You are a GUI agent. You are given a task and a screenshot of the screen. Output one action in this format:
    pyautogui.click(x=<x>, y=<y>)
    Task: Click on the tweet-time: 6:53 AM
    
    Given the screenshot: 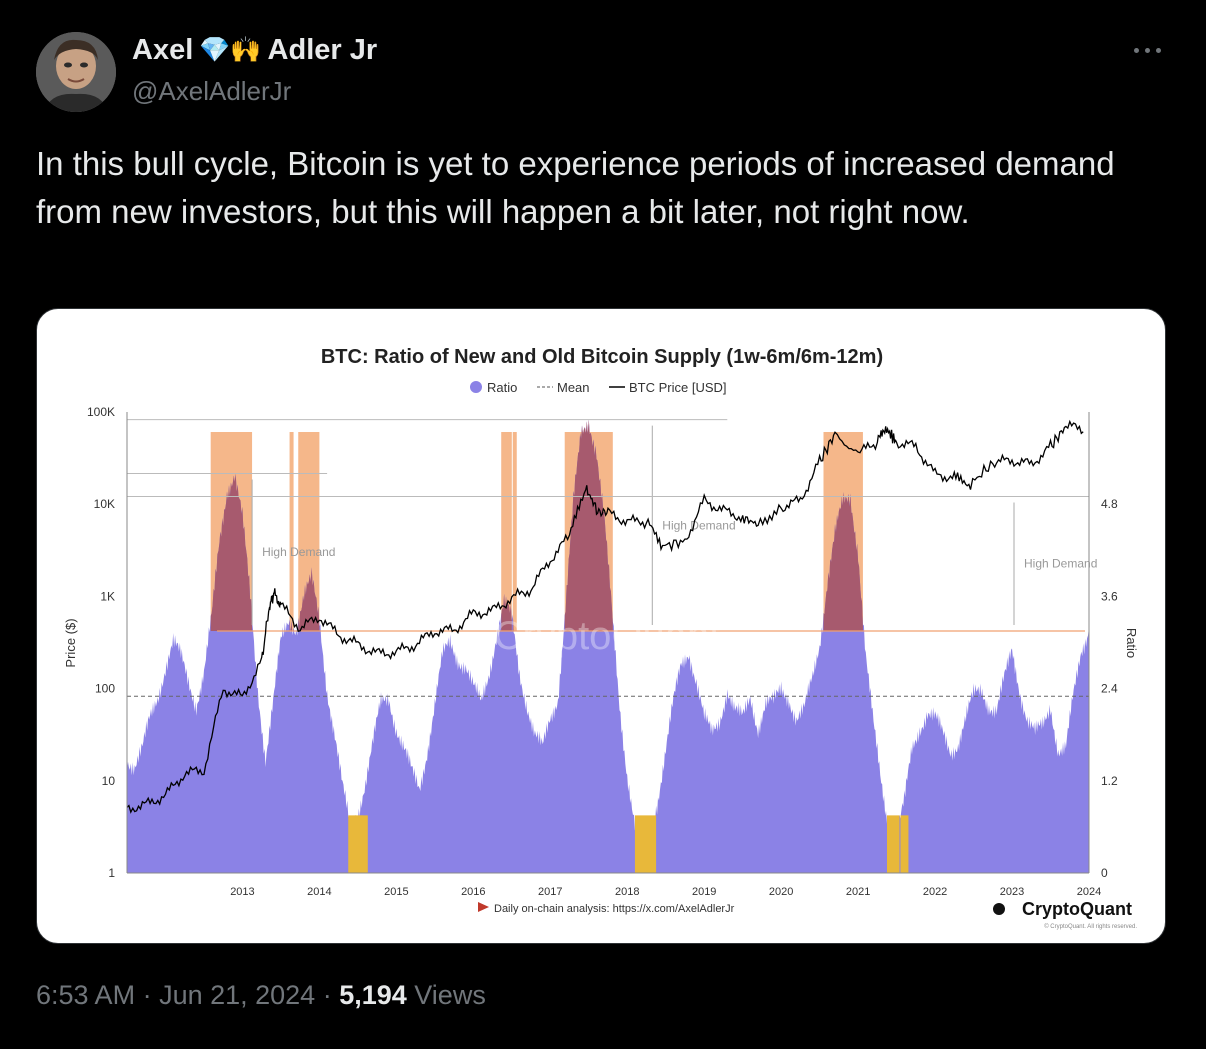 What is the action you would take?
    pyautogui.click(x=86, y=995)
    